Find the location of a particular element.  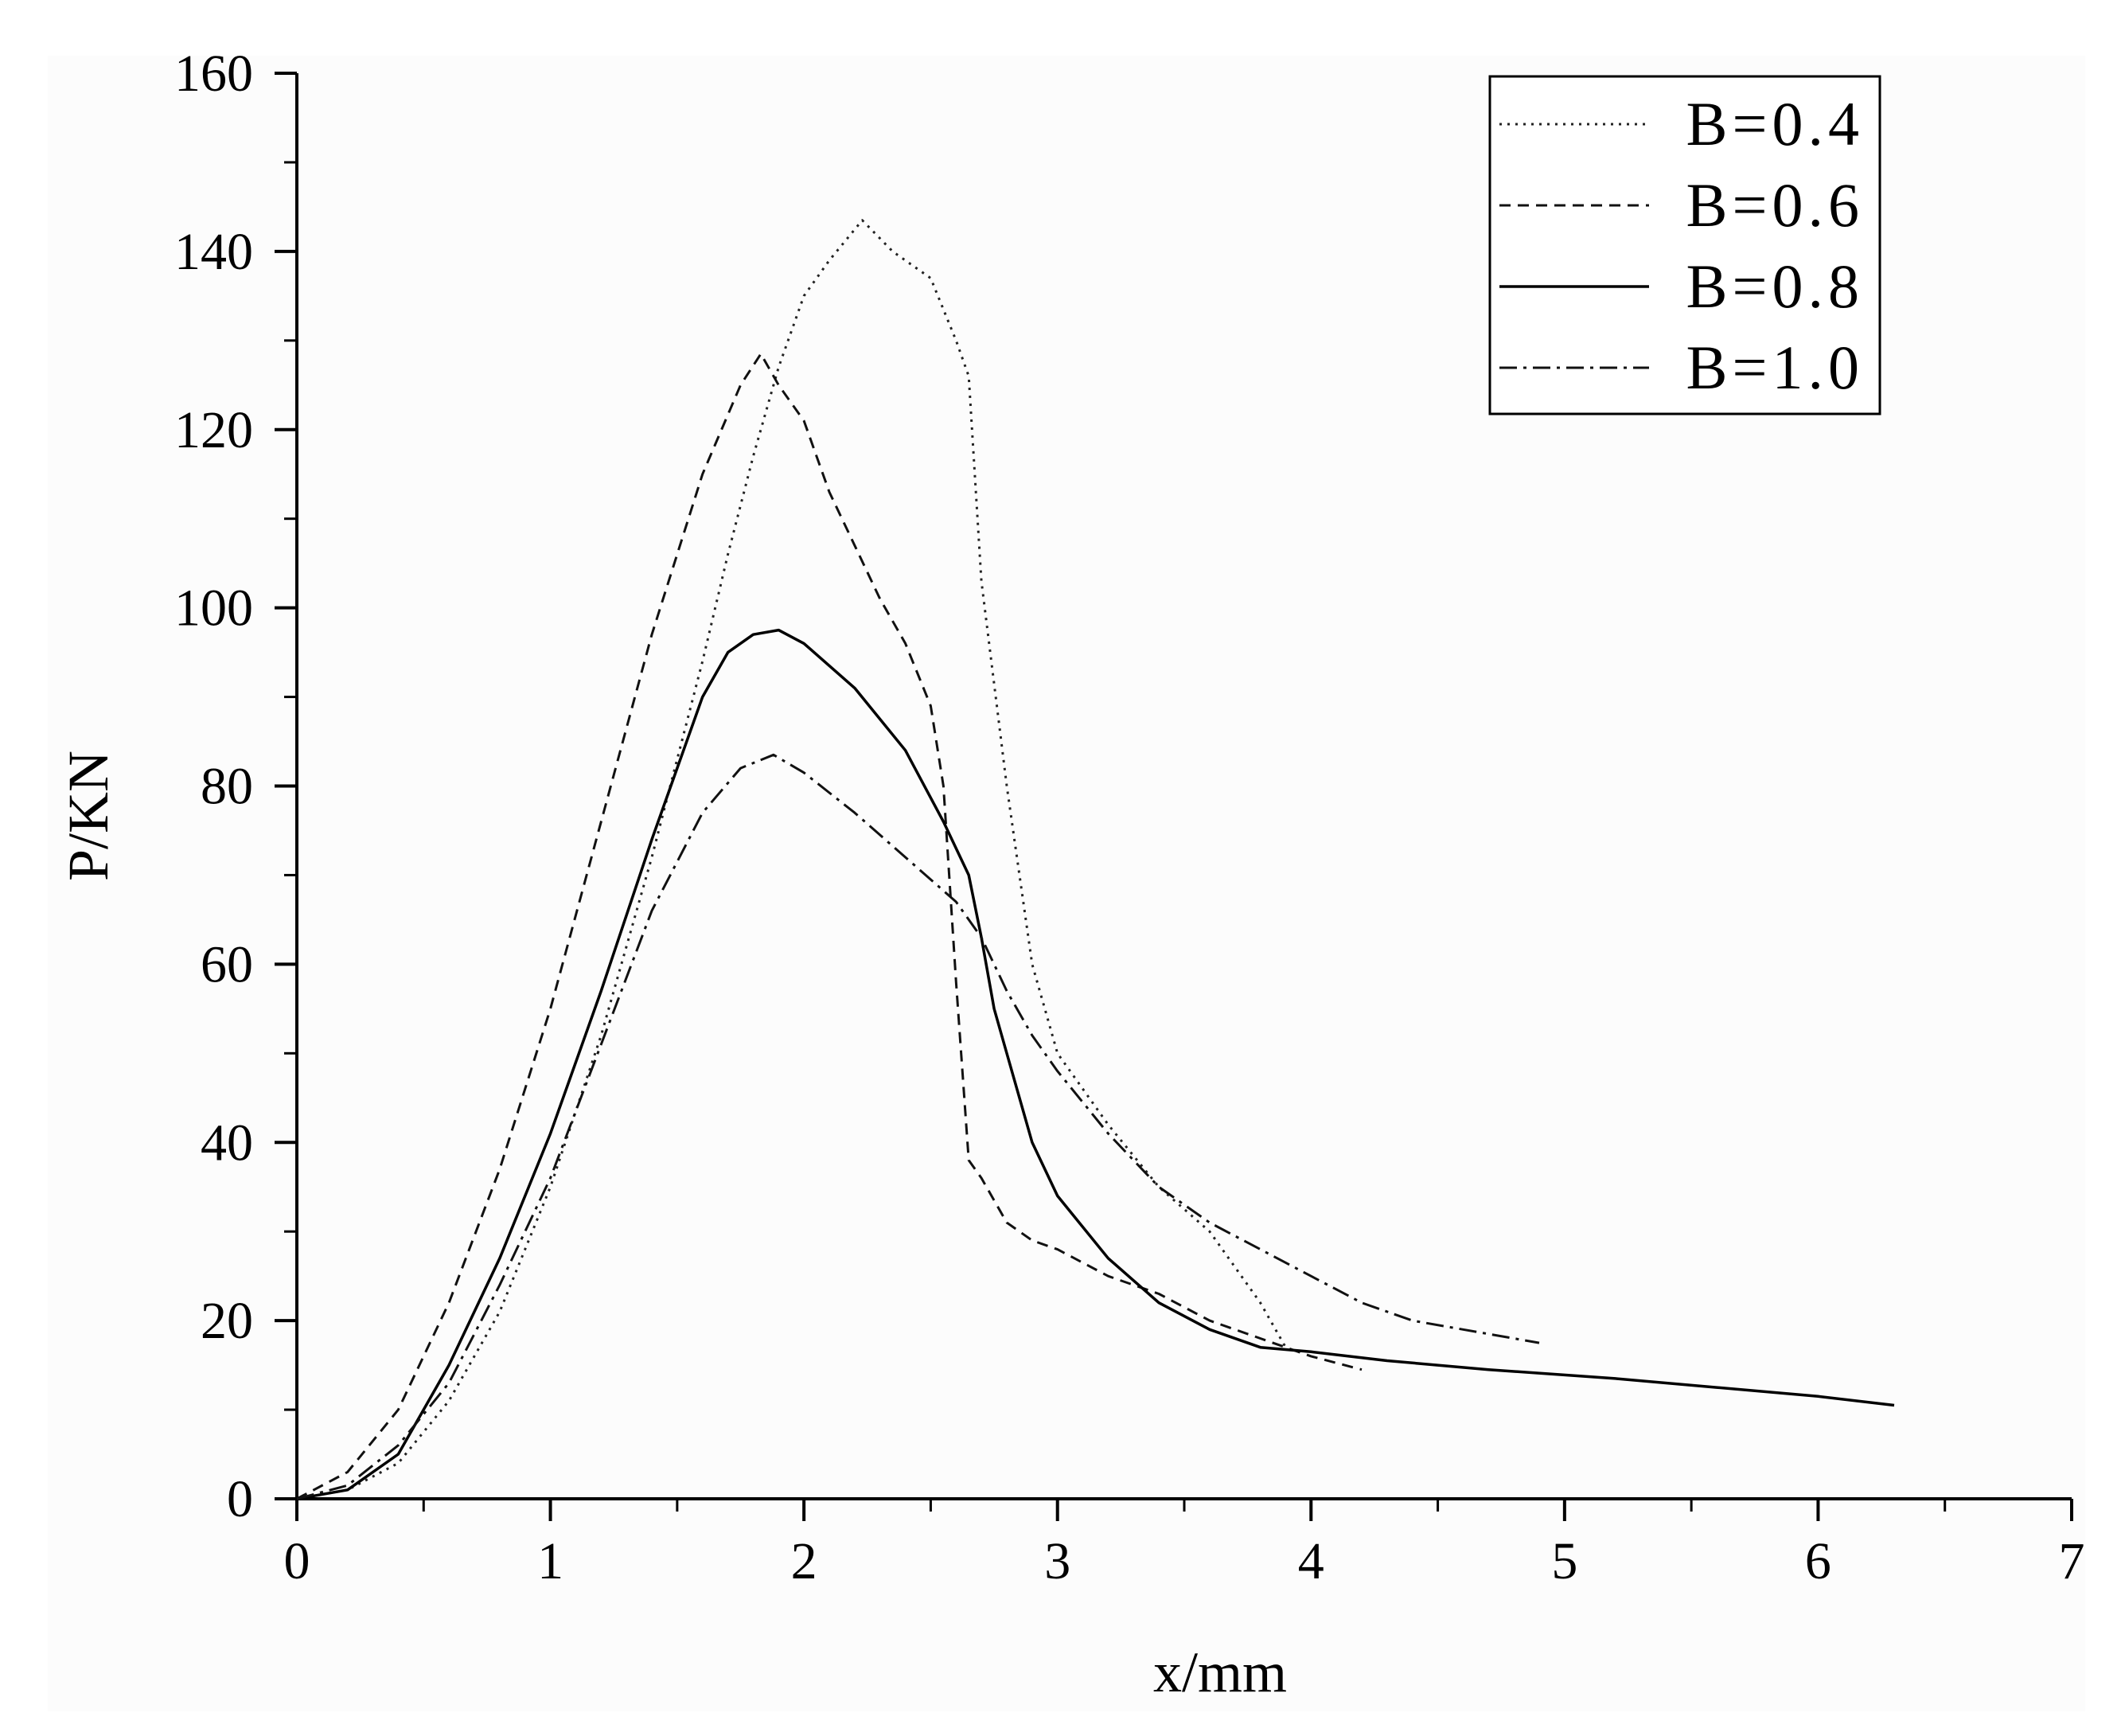

x-tick-label: 4 is located at coordinates (1311, 1561).